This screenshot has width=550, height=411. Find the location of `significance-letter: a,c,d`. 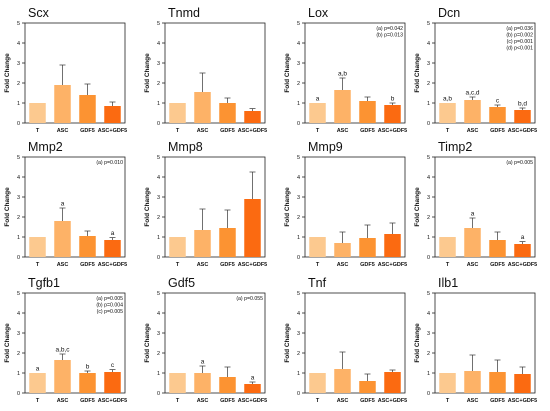

significance-letter: a,c,d is located at coordinates (472, 93).